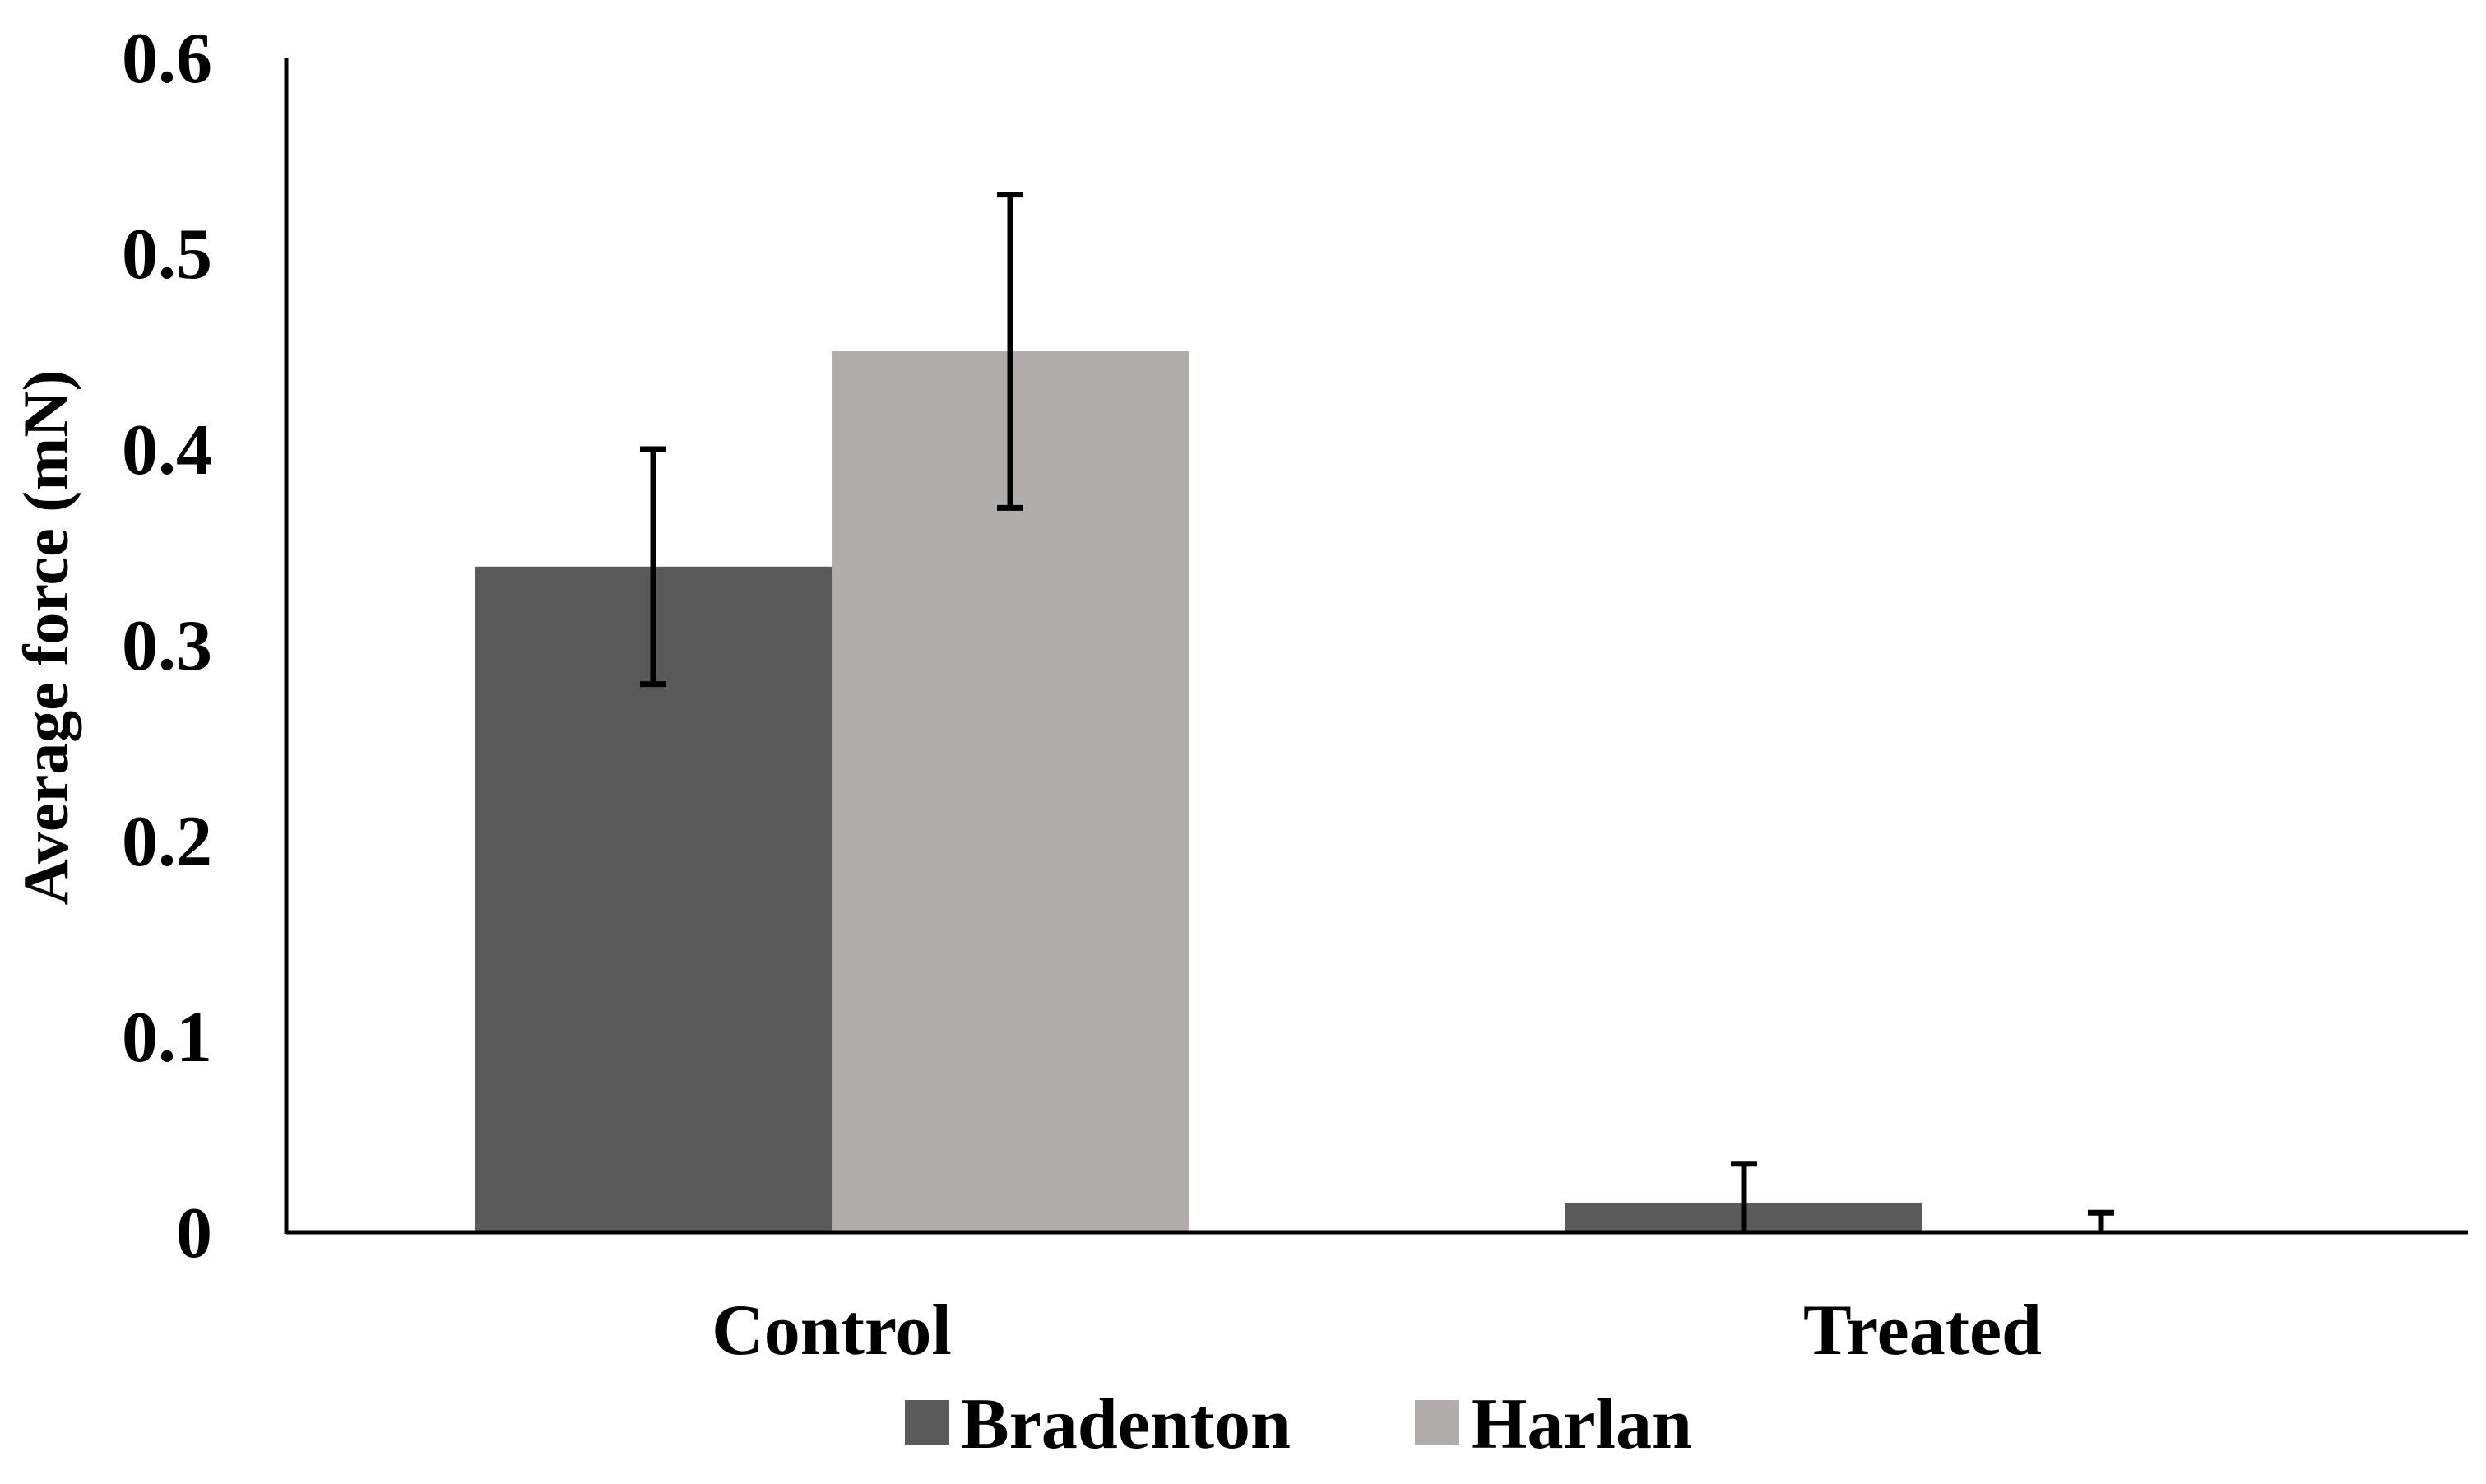 This screenshot has height=1484, width=2486. What do you see at coordinates (1377, 1330) in the screenshot?
I see `category-labels: Control Treated` at bounding box center [1377, 1330].